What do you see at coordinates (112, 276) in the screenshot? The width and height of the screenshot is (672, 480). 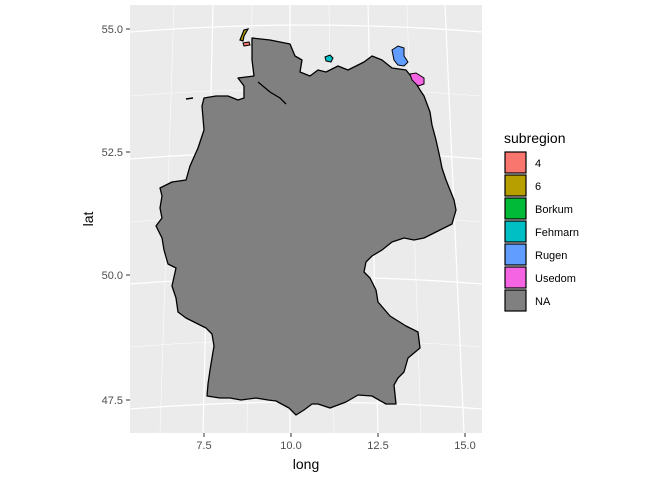 I see `y-tick-label: 50.0` at bounding box center [112, 276].